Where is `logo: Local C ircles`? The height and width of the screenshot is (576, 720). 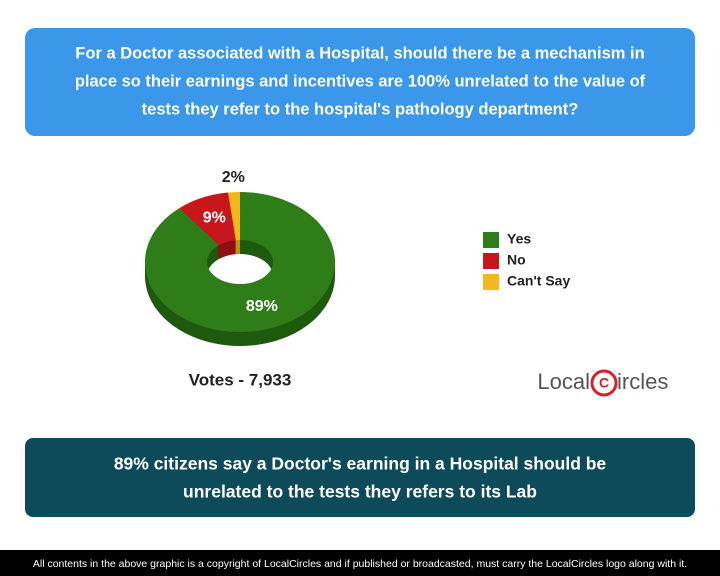 logo: Local C ircles is located at coordinates (602, 383).